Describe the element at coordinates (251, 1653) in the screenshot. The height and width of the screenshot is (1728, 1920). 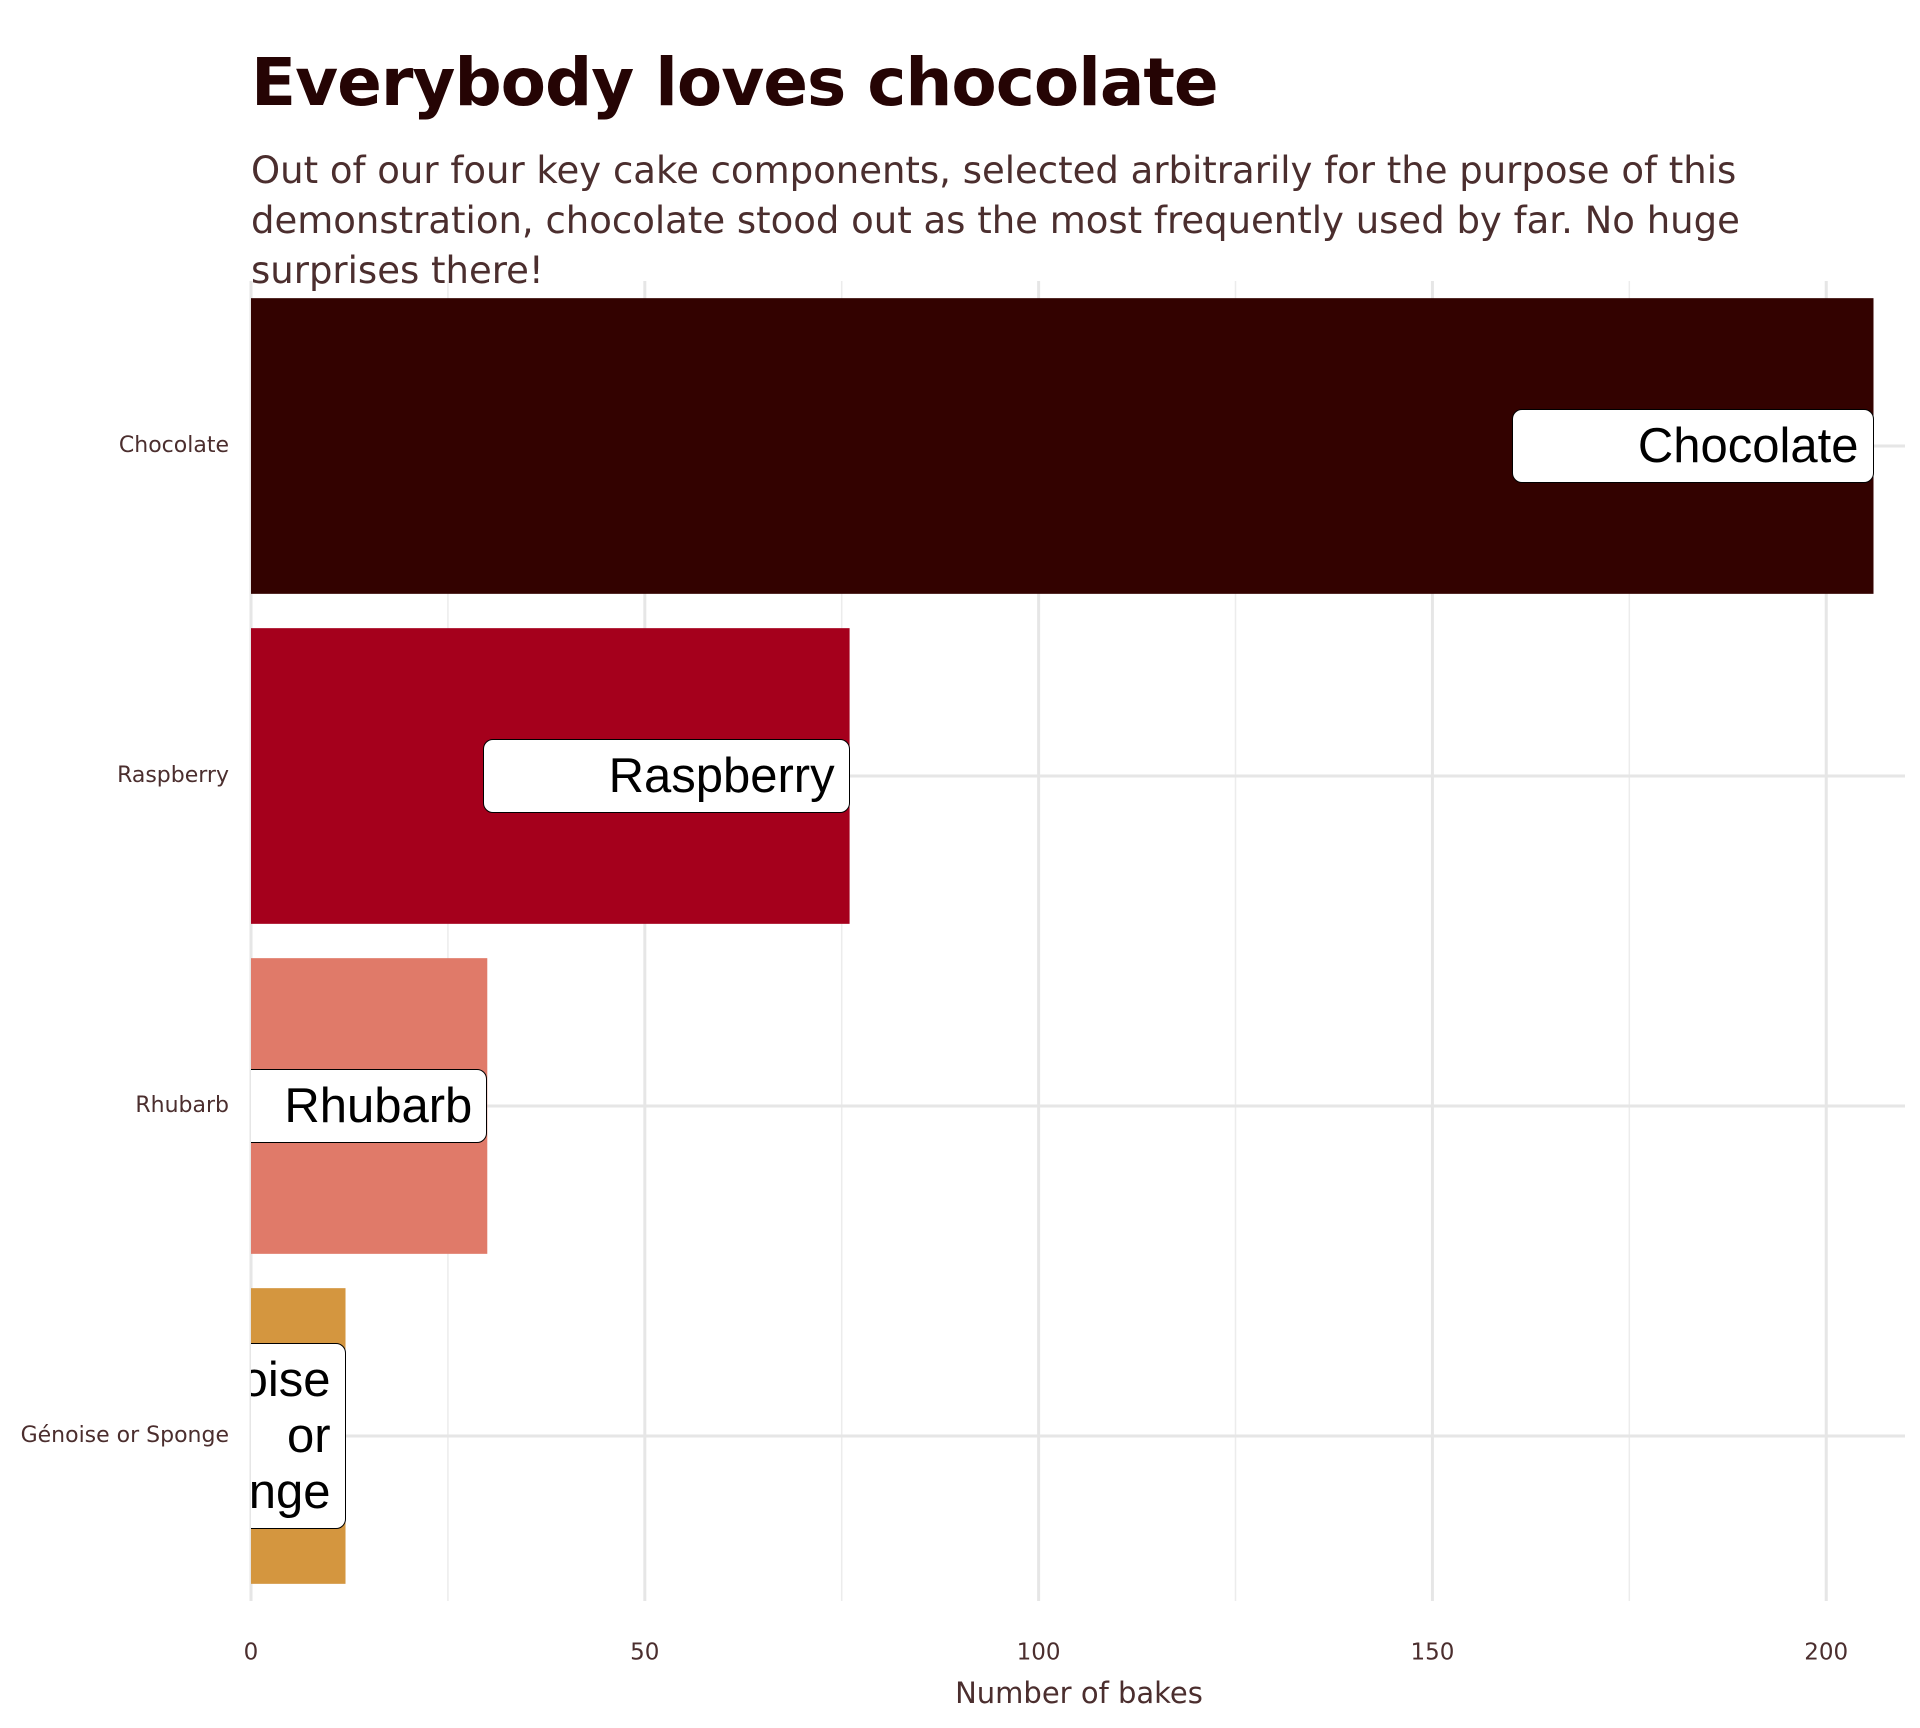
I see `x-tick-label: 0` at that location.